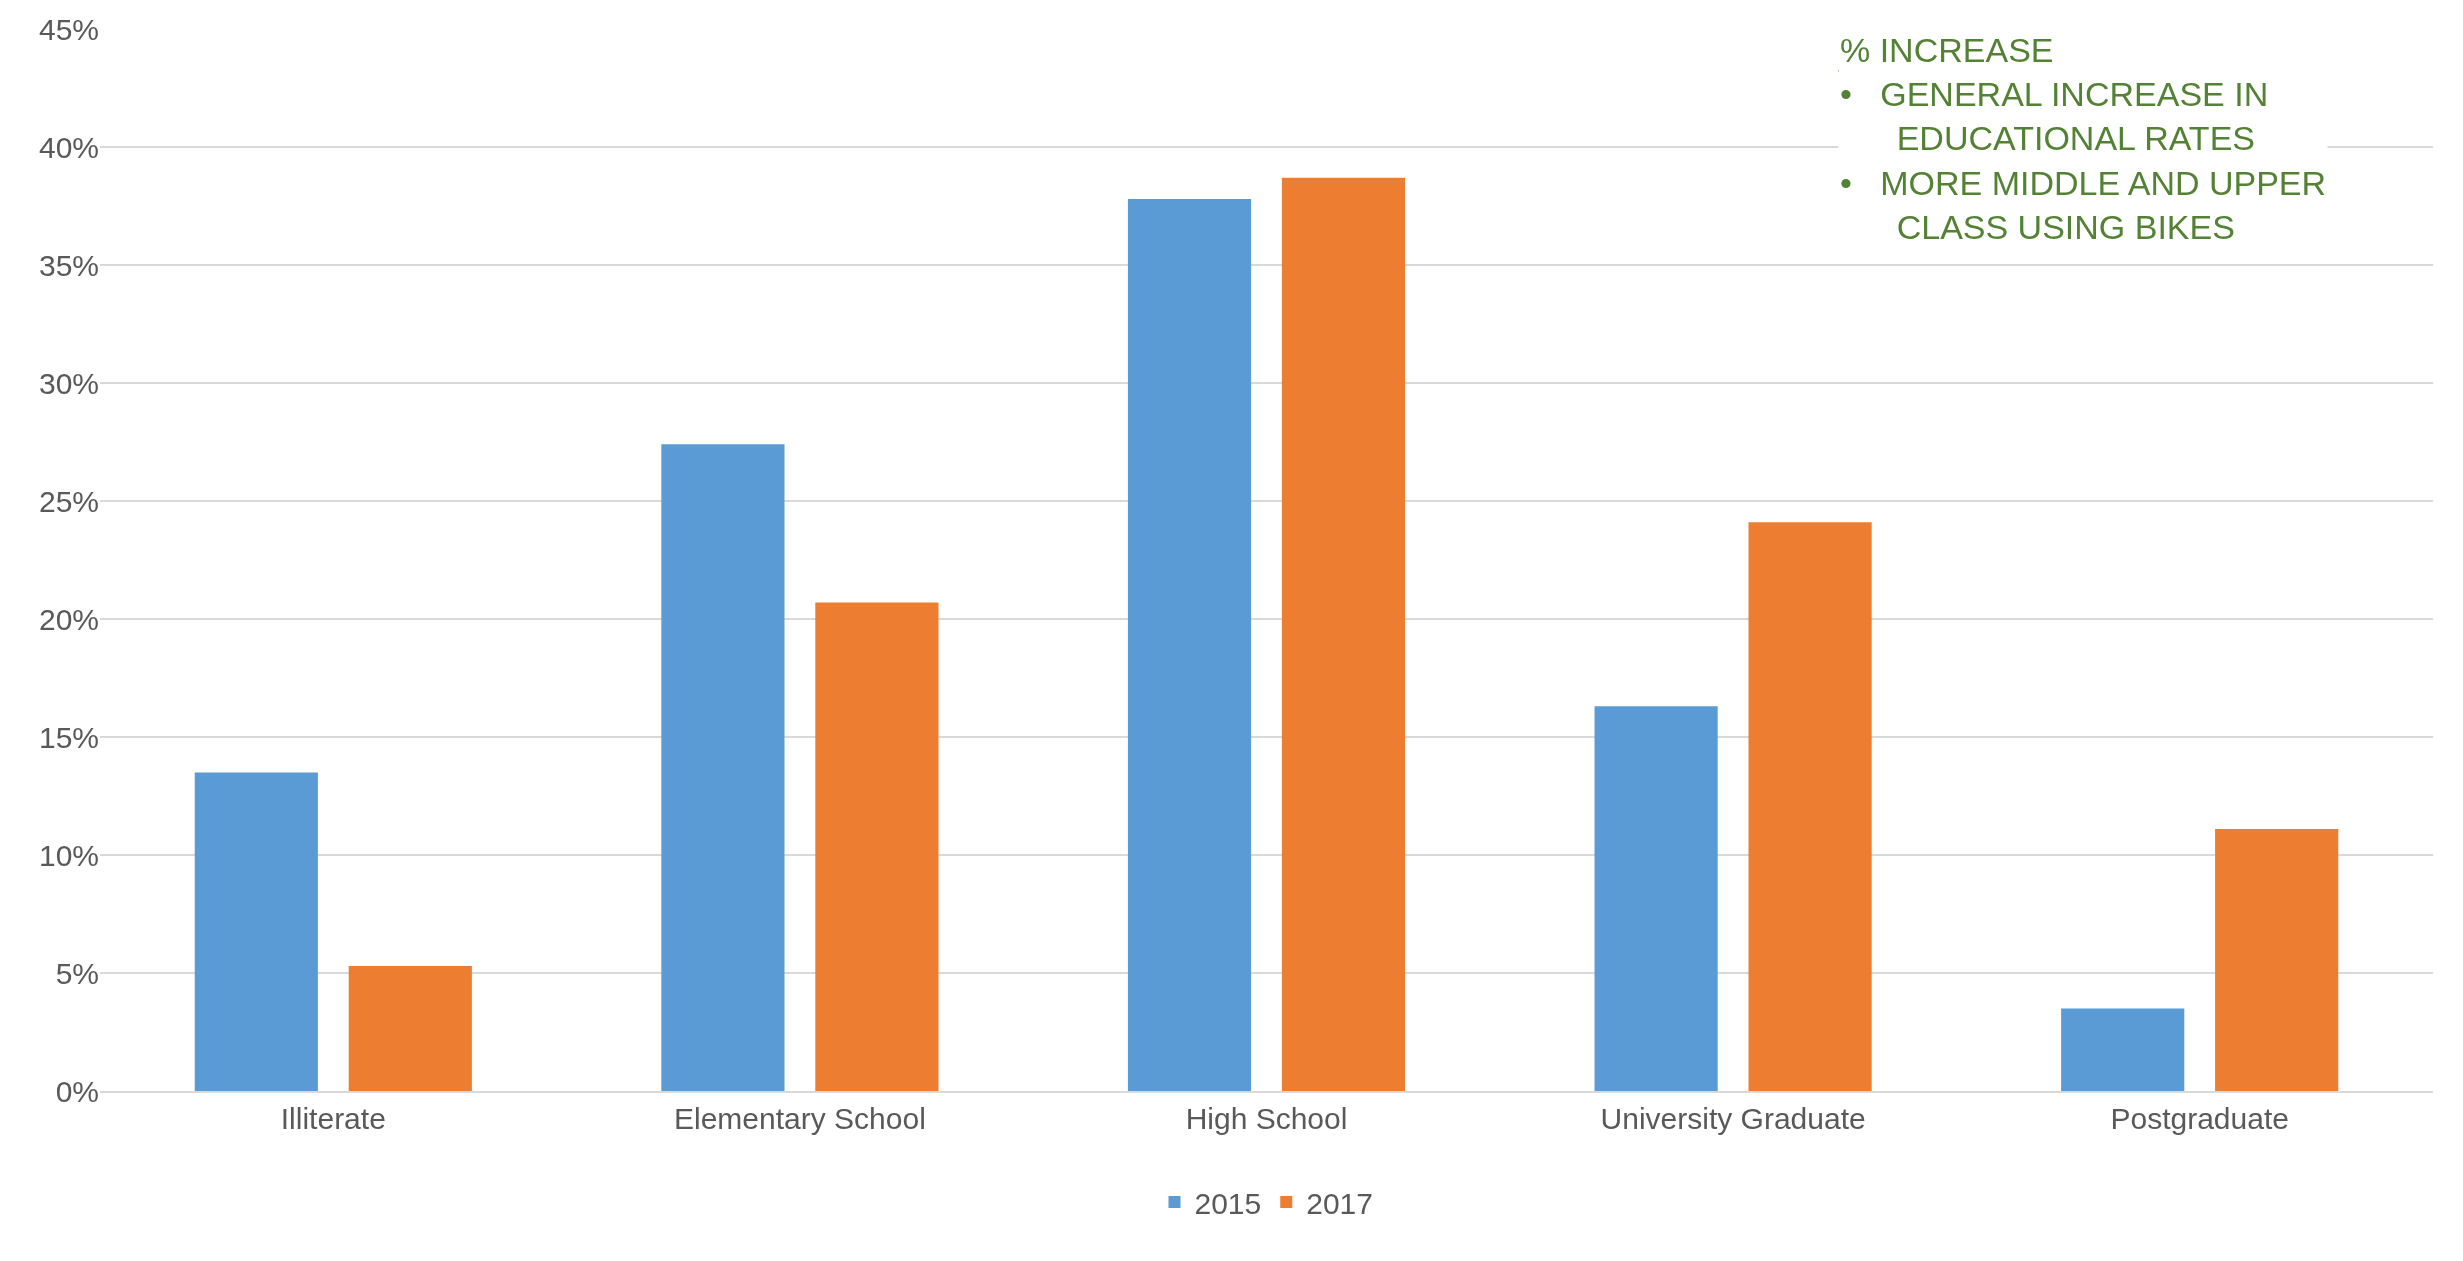  I want to click on legend-label: 2015, so click(1228, 1203).